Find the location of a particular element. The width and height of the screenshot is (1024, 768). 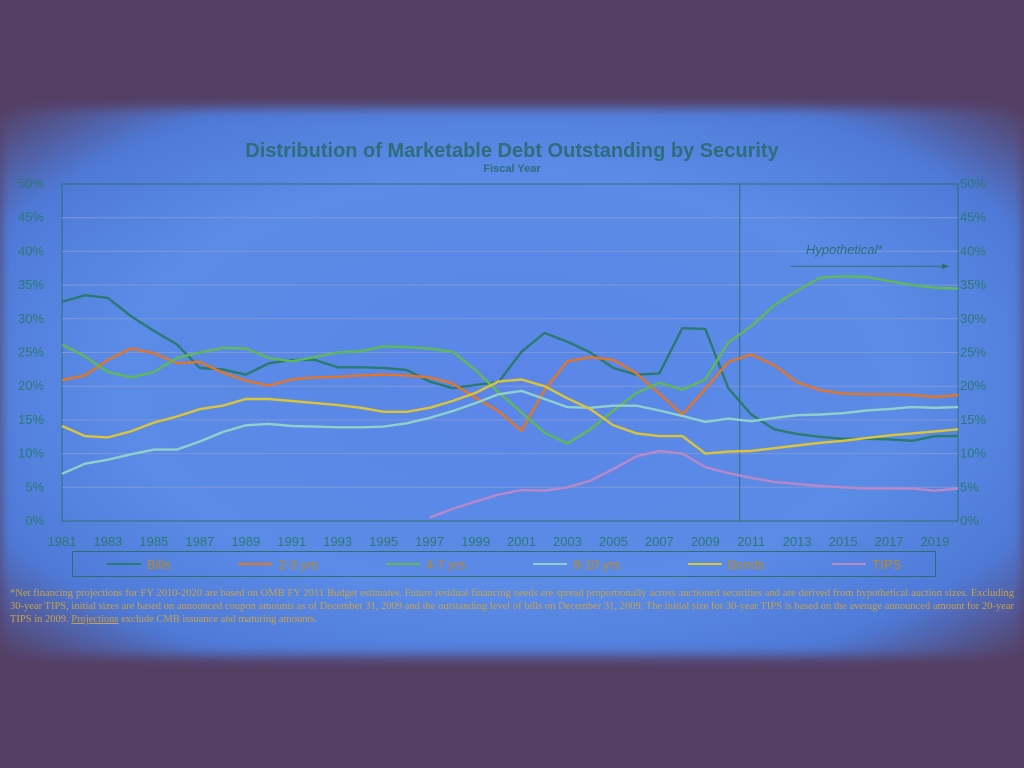

y-tick-label-right: 5% is located at coordinates (969, 486).